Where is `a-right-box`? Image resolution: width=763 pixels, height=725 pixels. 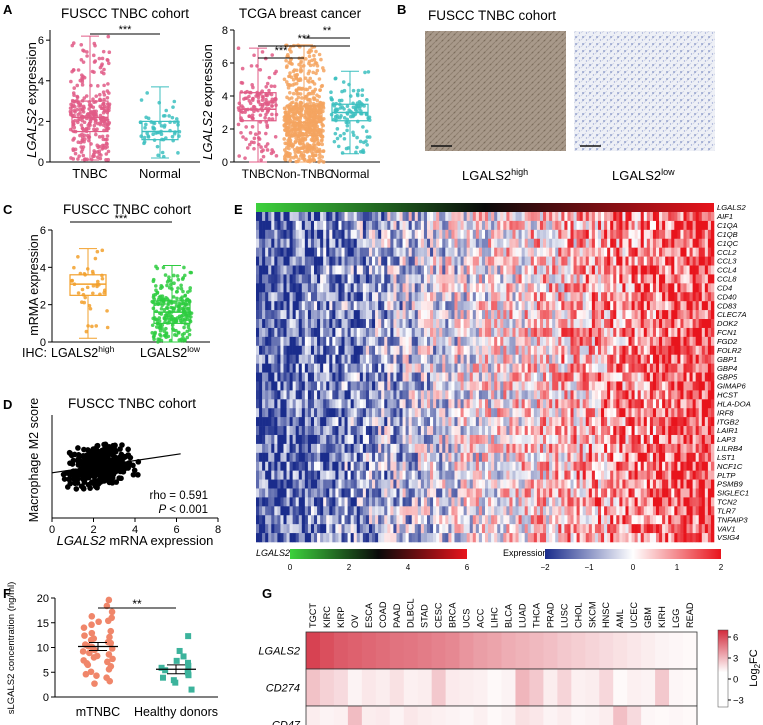
a-right-box is located at coordinates (304, 121).